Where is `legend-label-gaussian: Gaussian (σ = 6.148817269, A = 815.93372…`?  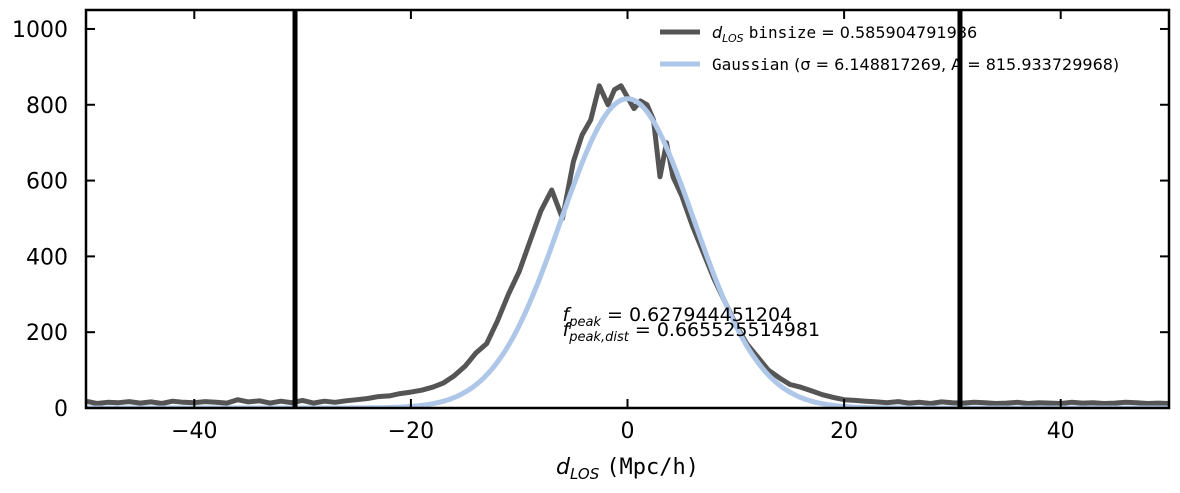 legend-label-gaussian: Gaussian (σ = 6.148817269, A = 815.93372… is located at coordinates (915, 64).